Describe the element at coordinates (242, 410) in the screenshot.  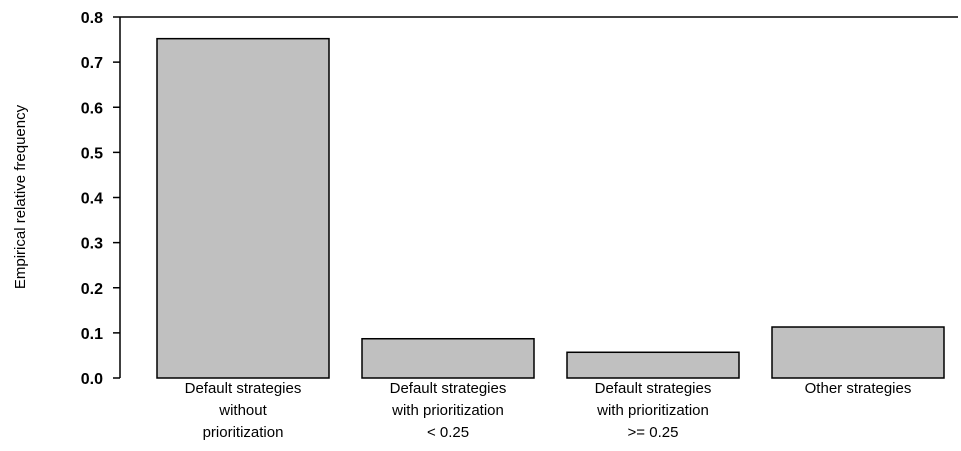
I see `x-category-label: without` at that location.